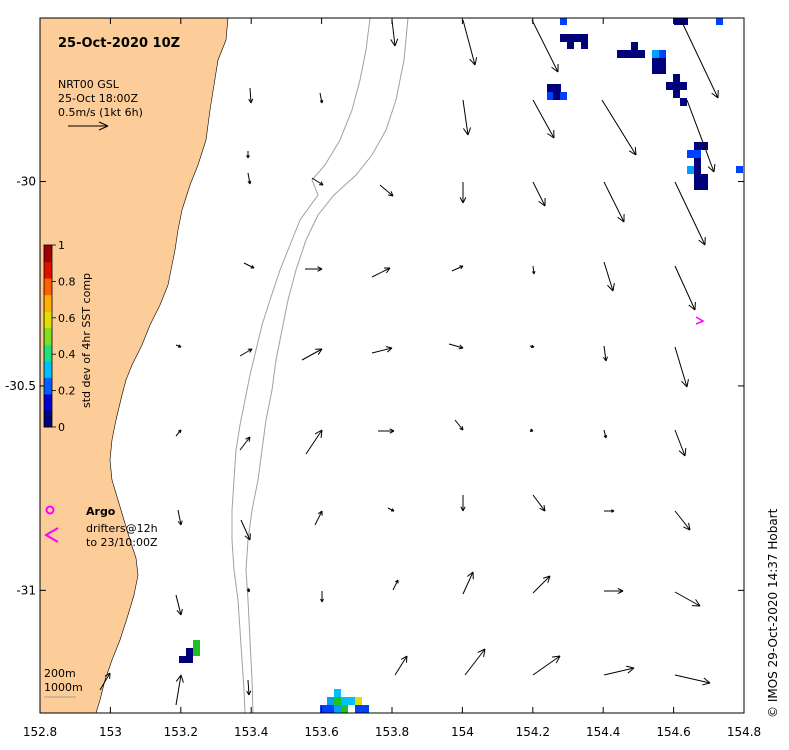  I want to click on colorbar, so click(48, 336).